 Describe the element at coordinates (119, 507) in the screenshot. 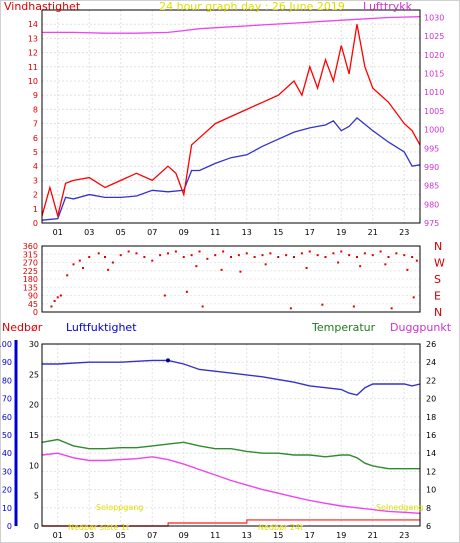

I see `sunrise-label: Soloppgang` at that location.